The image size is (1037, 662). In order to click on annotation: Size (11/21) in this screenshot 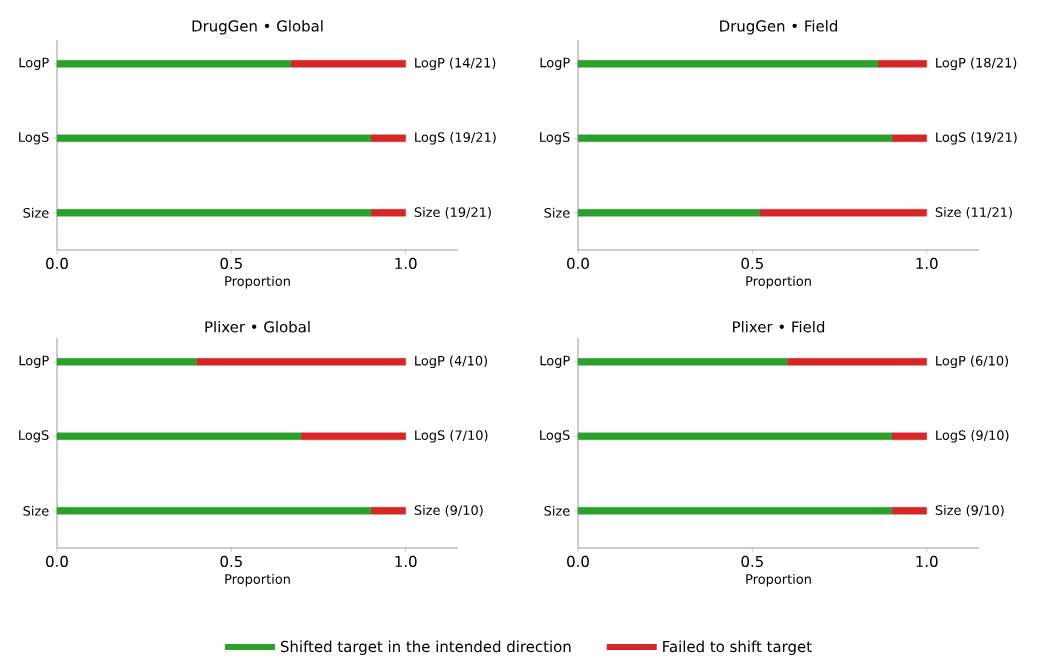, I will do `click(973, 212)`.